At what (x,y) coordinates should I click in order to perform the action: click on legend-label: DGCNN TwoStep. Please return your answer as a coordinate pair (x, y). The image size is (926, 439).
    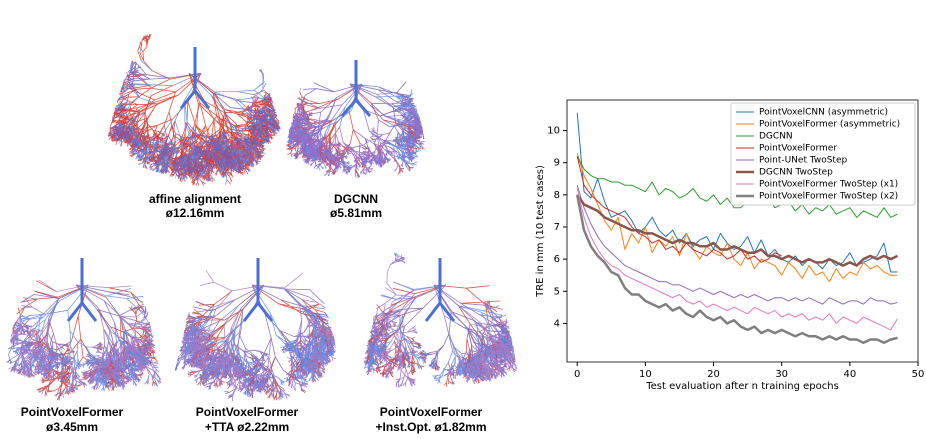
    Looking at the image, I should click on (796, 173).